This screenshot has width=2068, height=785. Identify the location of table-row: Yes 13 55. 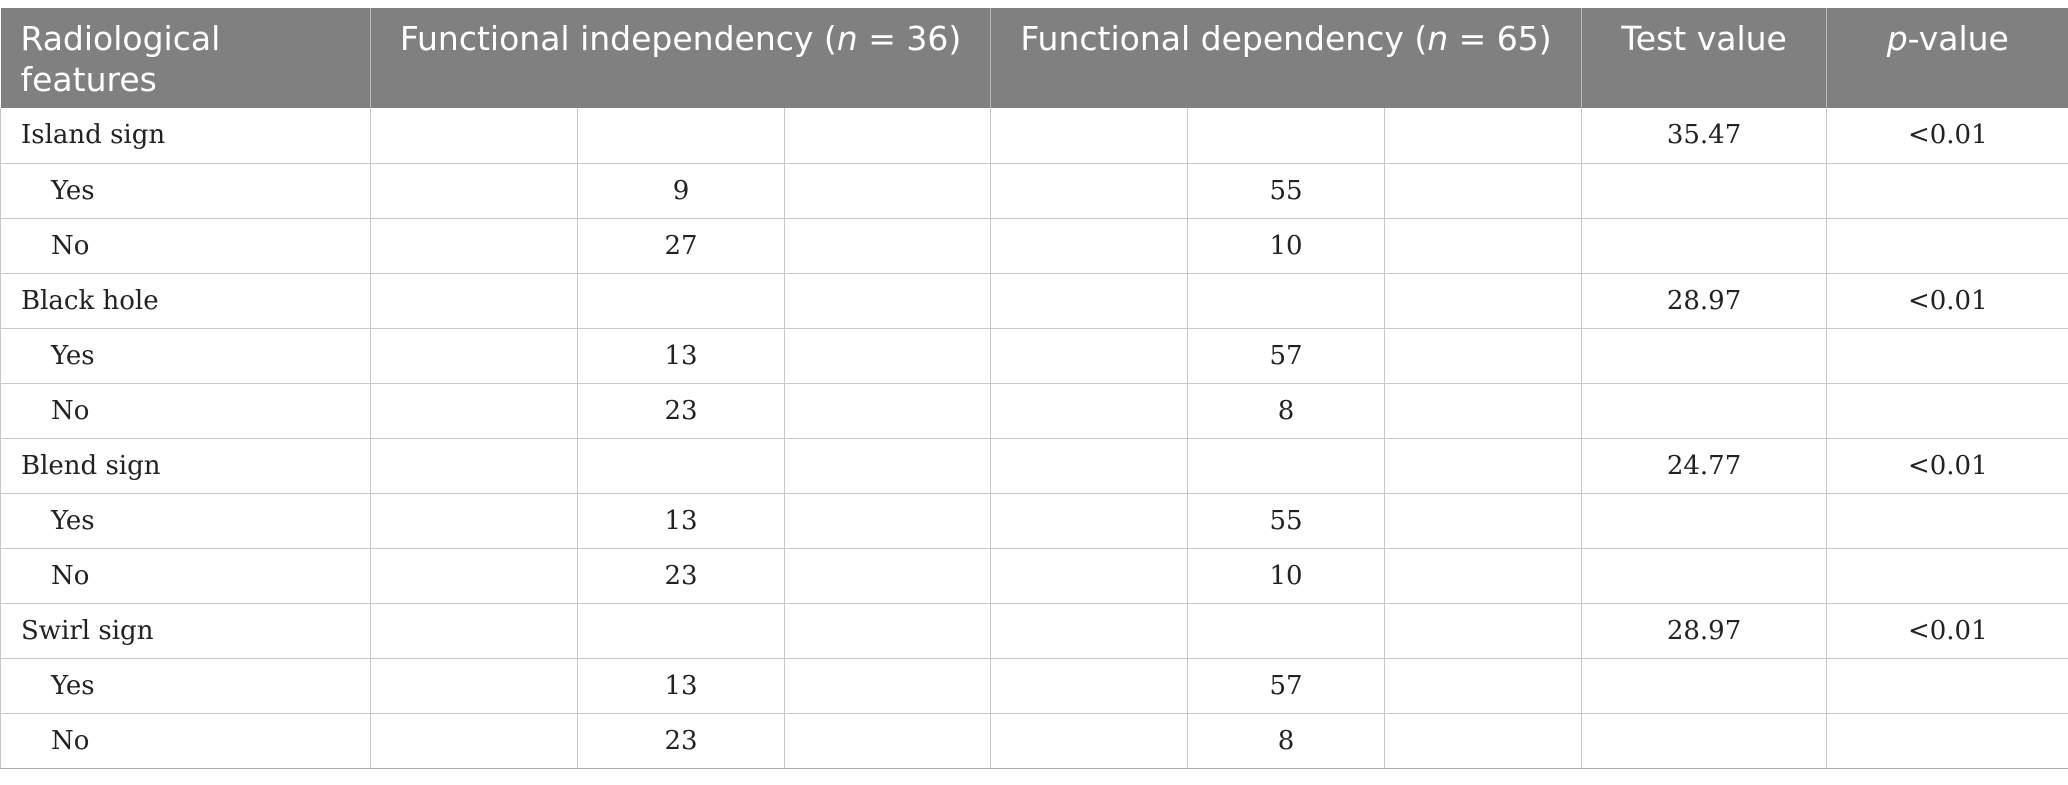
(1034, 521).